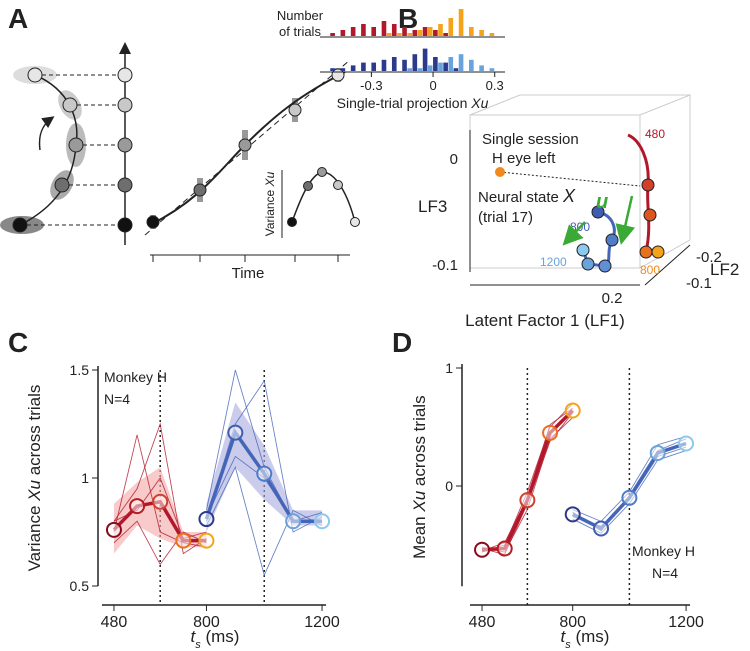 The image size is (750, 651). I want to click on trajectory-points, so click(620, 225).